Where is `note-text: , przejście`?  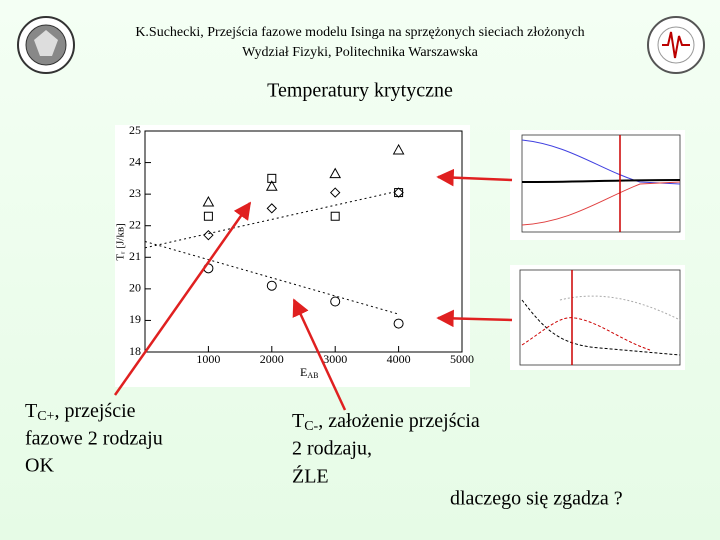 note-text: , przejście is located at coordinates (94, 411).